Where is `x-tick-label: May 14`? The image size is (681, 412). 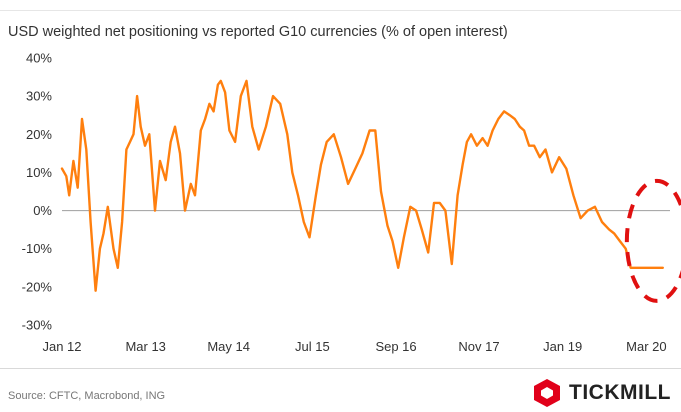 x-tick-label: May 14 is located at coordinates (228, 346).